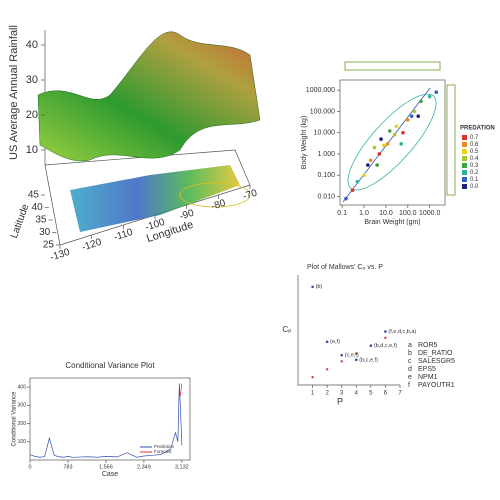 The height and width of the screenshot is (500, 500). I want to click on x-tick-label: -90, so click(187, 215).